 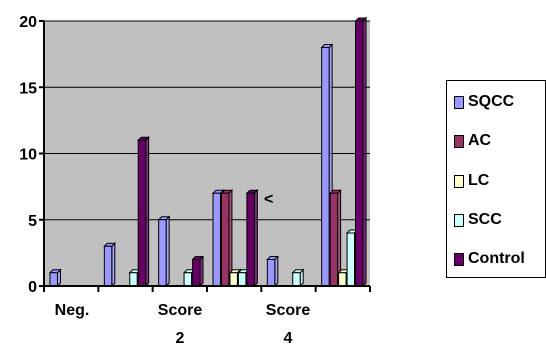 What do you see at coordinates (72, 310) in the screenshot?
I see `x-tick-label-neg: Neg.` at bounding box center [72, 310].